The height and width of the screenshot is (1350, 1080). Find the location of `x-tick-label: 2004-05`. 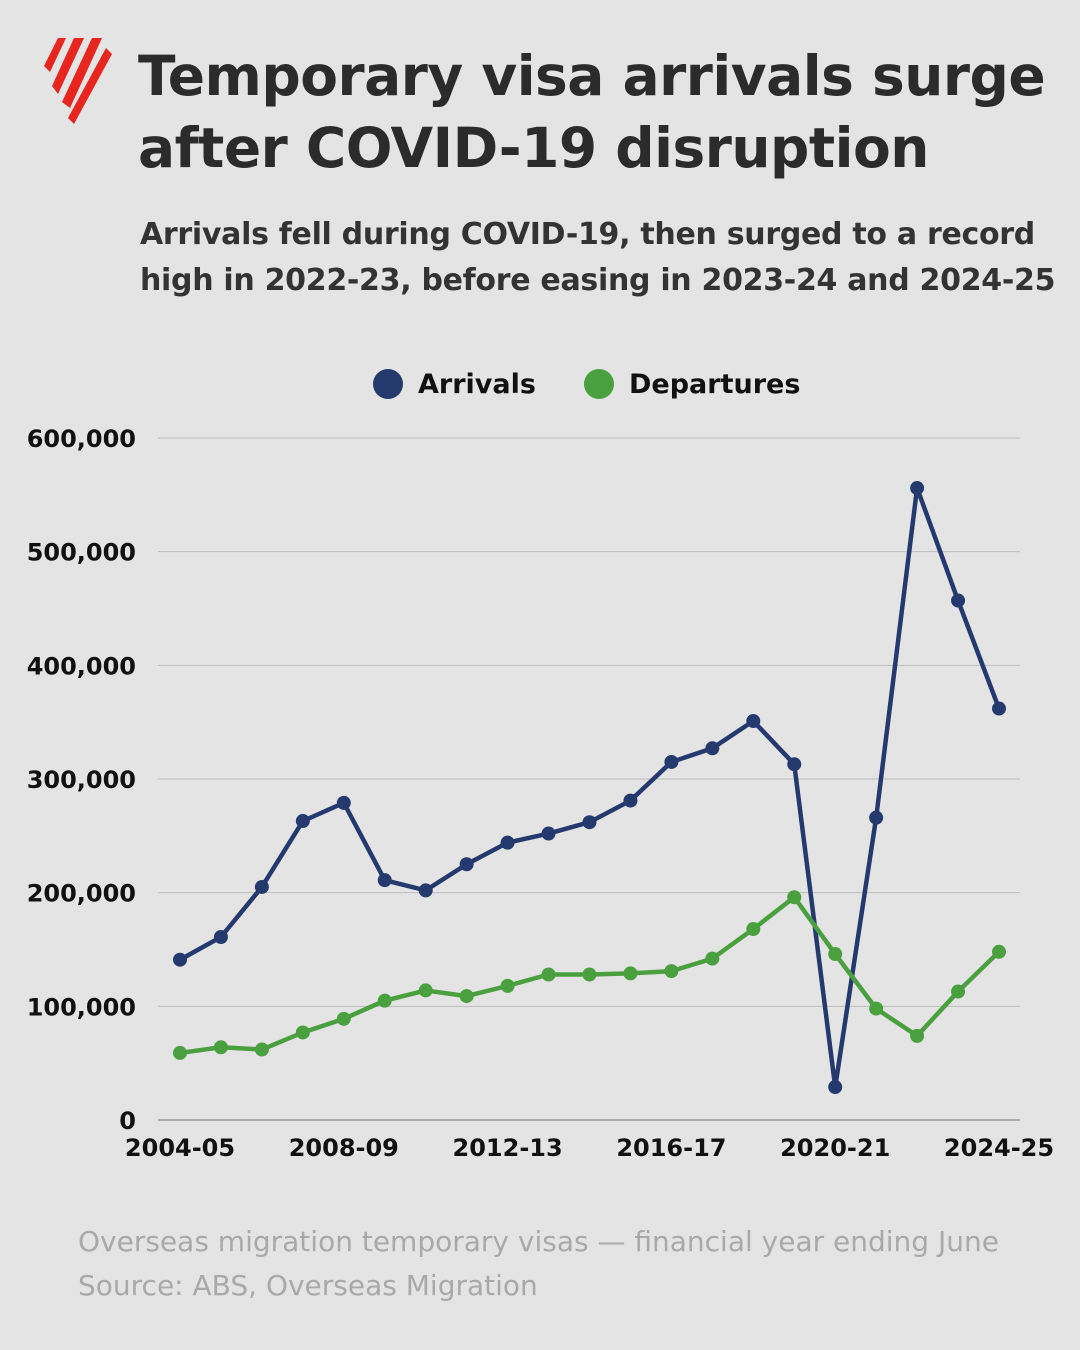

x-tick-label: 2004-05 is located at coordinates (180, 1148).